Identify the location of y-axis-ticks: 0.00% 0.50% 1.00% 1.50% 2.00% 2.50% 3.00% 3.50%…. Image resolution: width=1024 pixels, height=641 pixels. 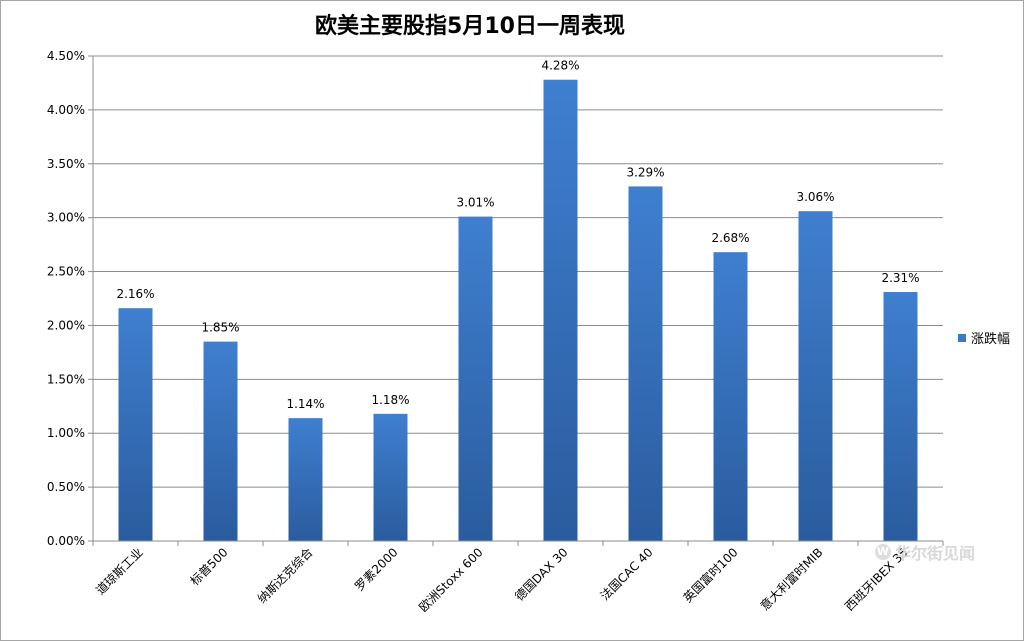
(70, 298).